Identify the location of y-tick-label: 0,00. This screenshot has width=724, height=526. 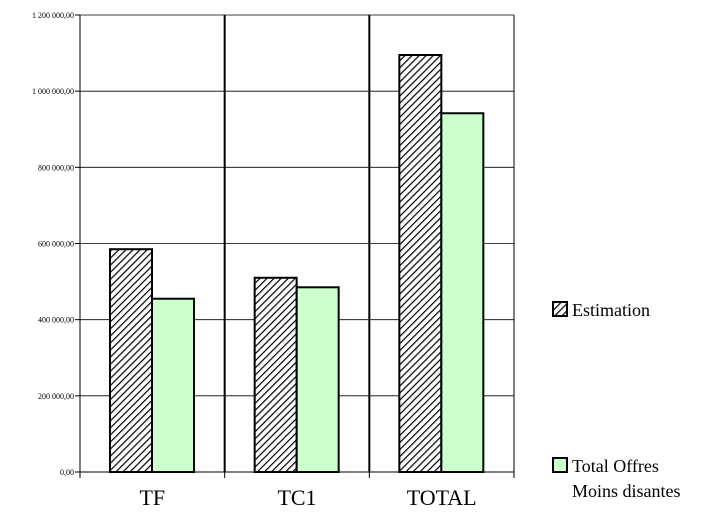
(67, 472).